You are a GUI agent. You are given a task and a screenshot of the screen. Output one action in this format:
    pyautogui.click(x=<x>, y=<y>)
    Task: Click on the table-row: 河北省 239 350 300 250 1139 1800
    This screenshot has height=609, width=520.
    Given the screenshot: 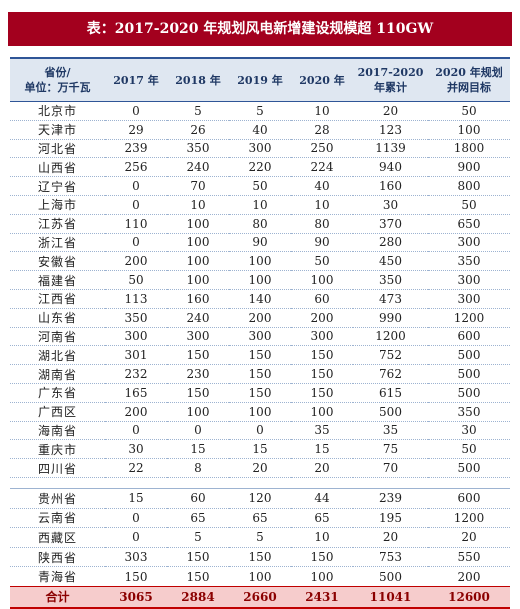 What is the action you would take?
    pyautogui.click(x=260, y=149)
    